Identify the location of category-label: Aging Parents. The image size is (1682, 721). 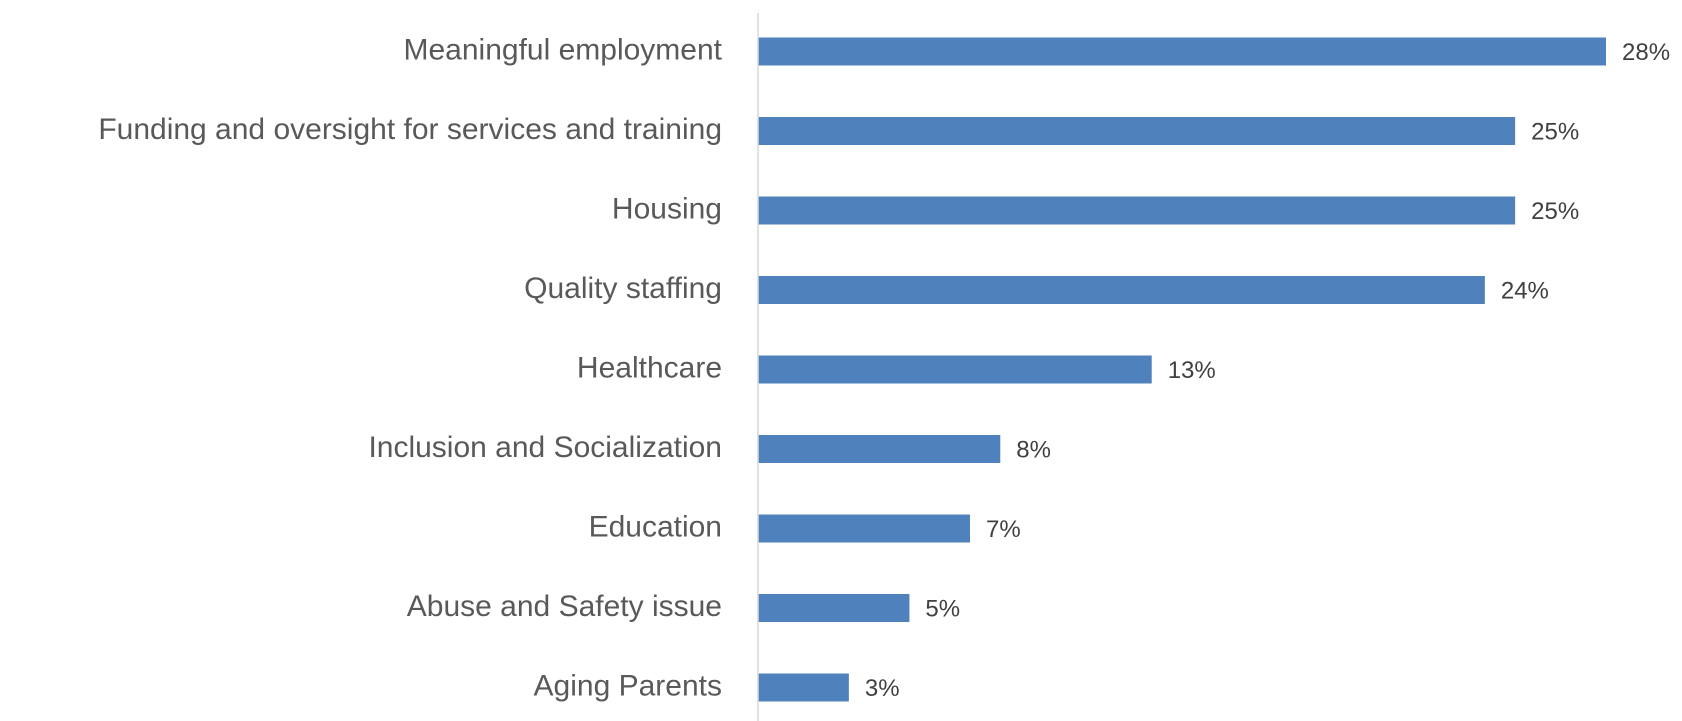
(628, 685).